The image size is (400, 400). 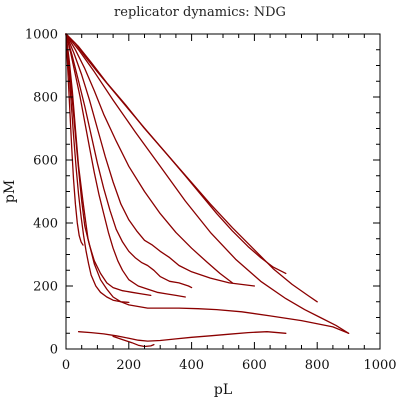 What do you see at coordinates (45, 287) in the screenshot?
I see `y-tick-label: 200` at bounding box center [45, 287].